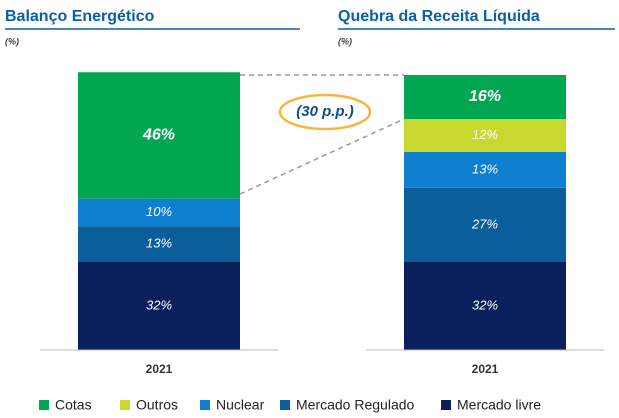 The image size is (619, 418). I want to click on legend-label: Cotas, so click(73, 405).